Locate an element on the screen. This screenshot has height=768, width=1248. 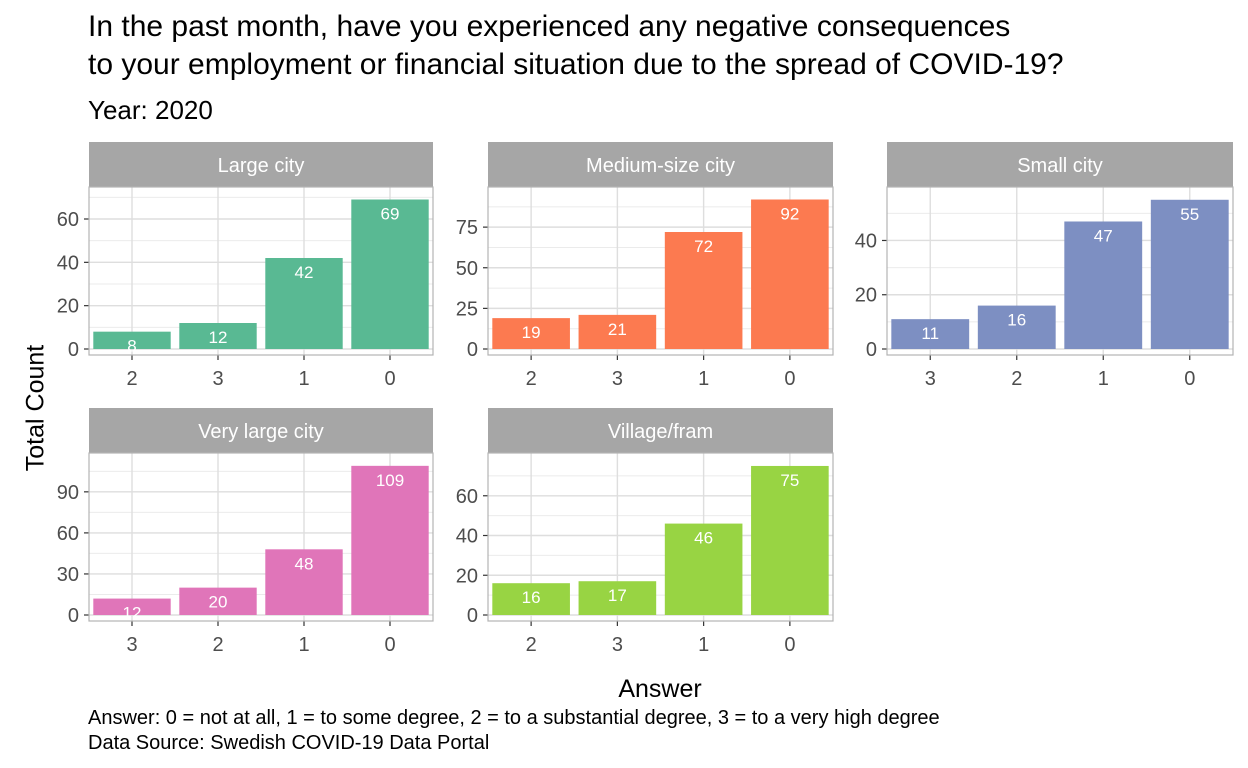
bar-value-label: 20 is located at coordinates (218, 602).